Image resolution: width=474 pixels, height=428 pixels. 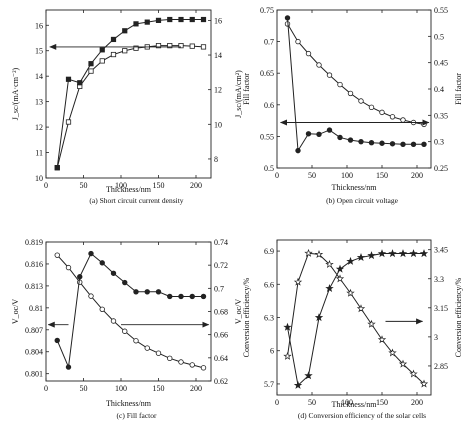 What do you see at coordinates (267, 10) in the screenshot?
I see `y-left-tick-label: 0.75` at bounding box center [267, 10].